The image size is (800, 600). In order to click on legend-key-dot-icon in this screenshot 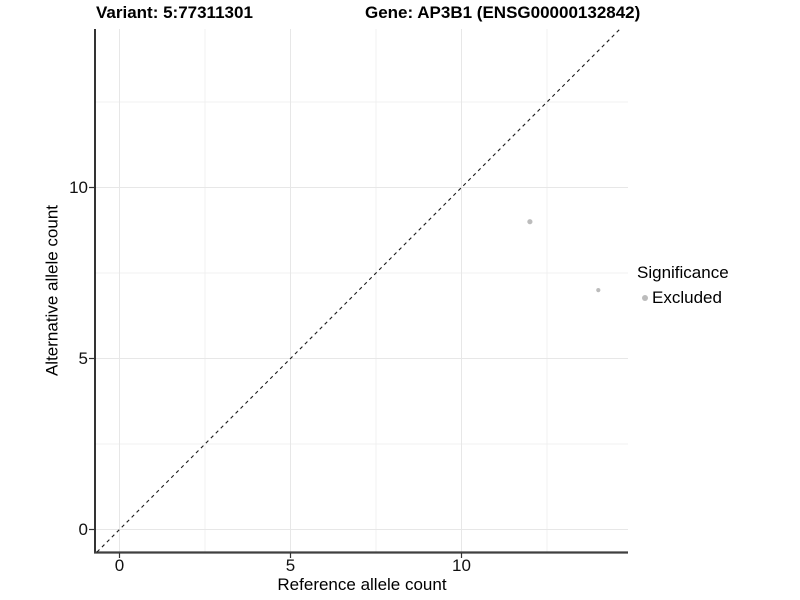, I will do `click(645, 297)`.